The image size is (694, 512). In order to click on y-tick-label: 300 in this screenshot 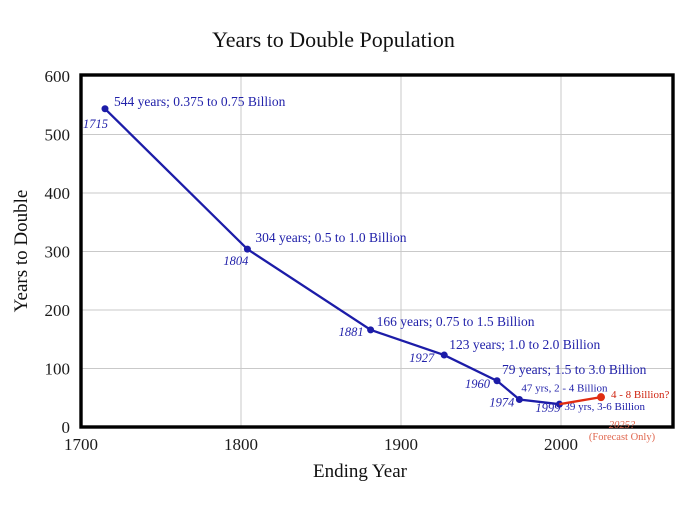, I will do `click(58, 252)`.